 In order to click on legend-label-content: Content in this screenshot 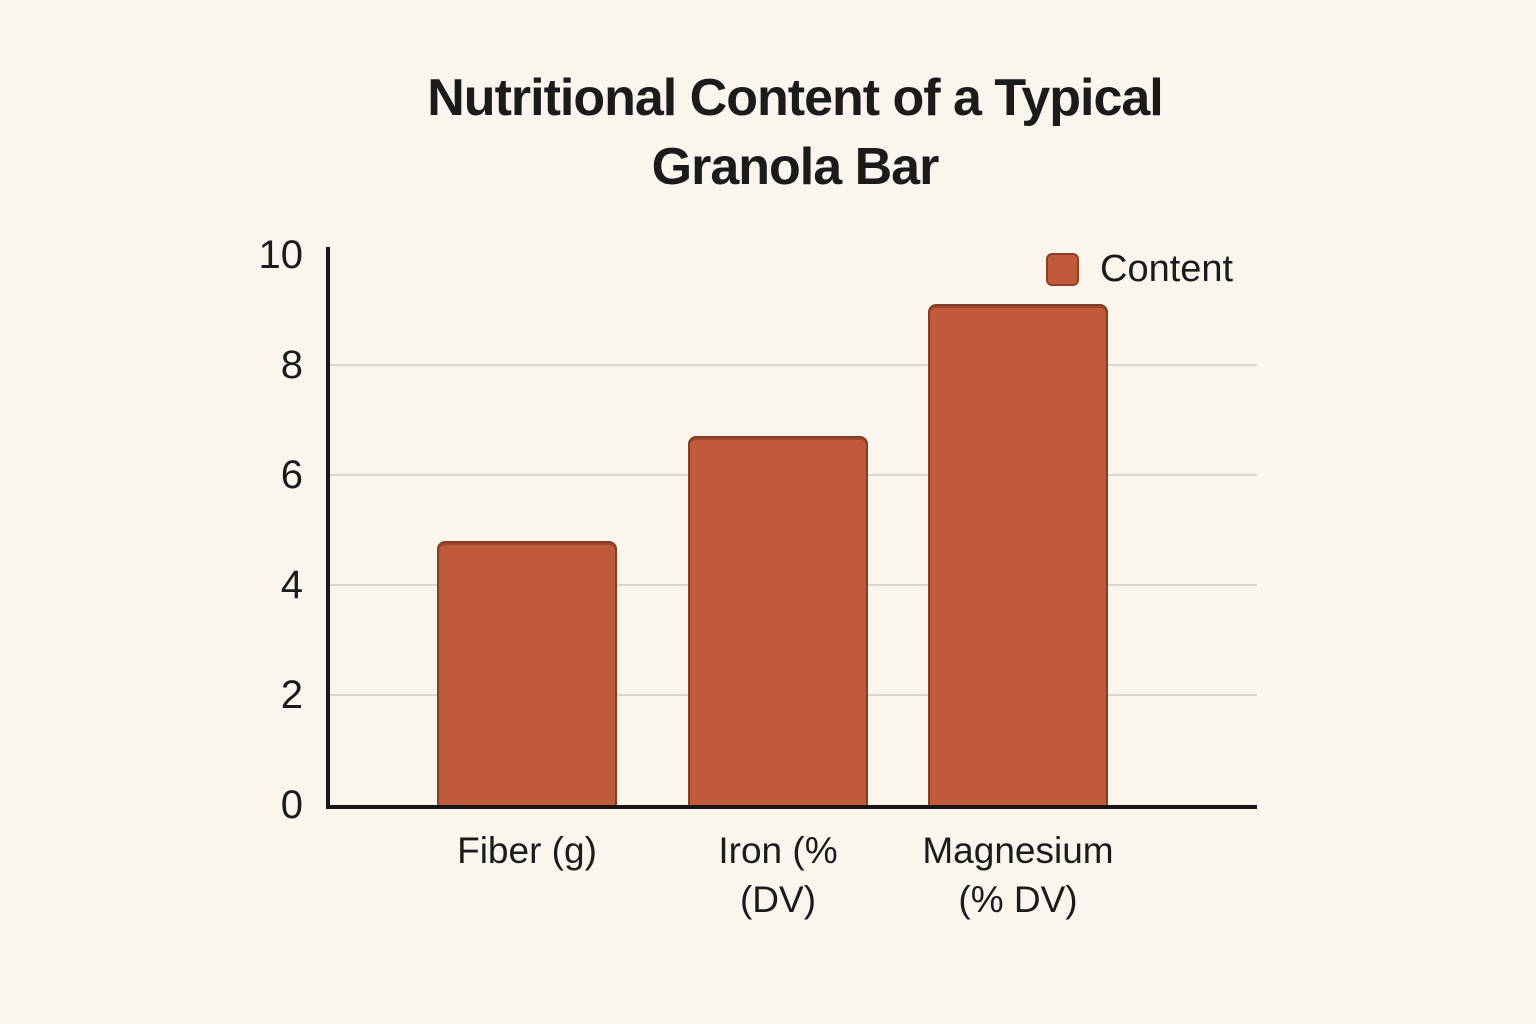, I will do `click(1167, 269)`.